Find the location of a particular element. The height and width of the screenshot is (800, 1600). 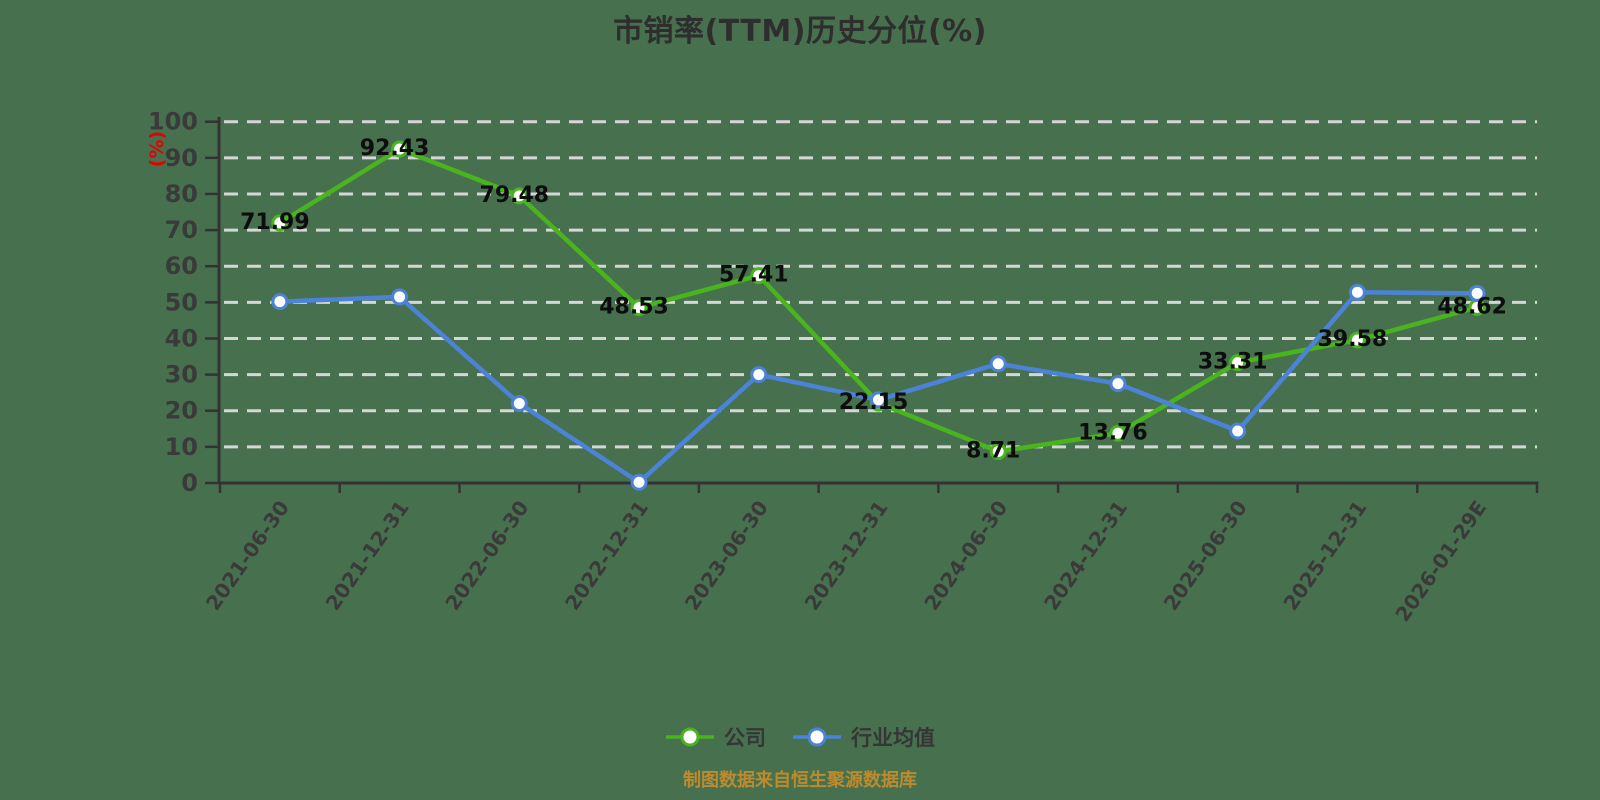

data-point-label: 48.62 is located at coordinates (1472, 306).